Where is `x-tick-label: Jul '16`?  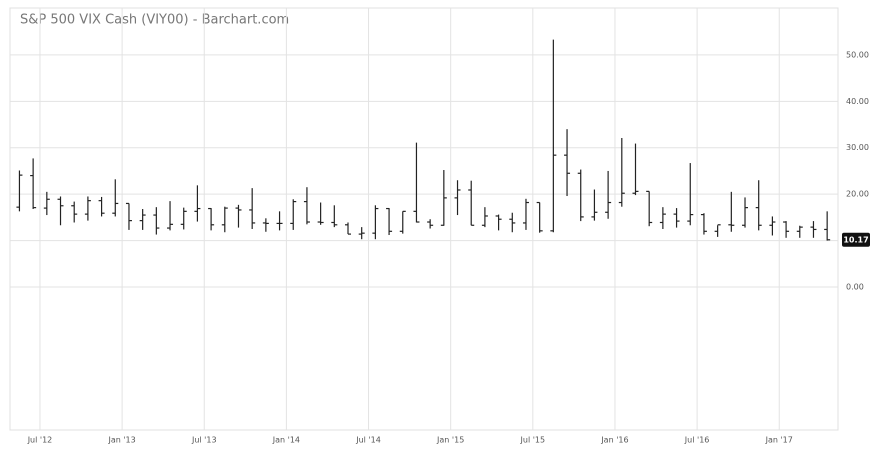 x-tick-label: Jul '16 is located at coordinates (697, 440).